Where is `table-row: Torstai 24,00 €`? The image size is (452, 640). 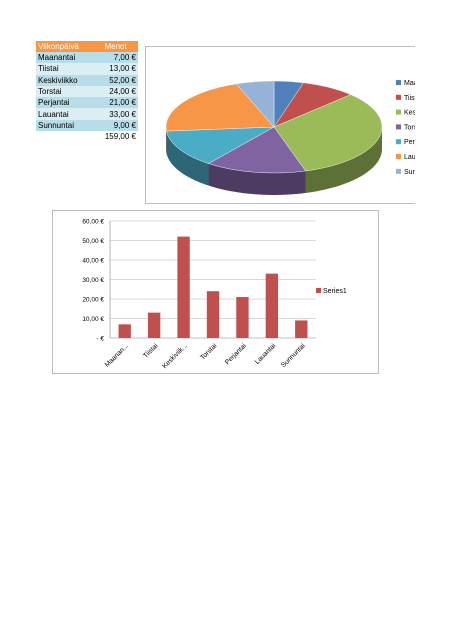
table-row: Torstai 24,00 € is located at coordinates (87, 91).